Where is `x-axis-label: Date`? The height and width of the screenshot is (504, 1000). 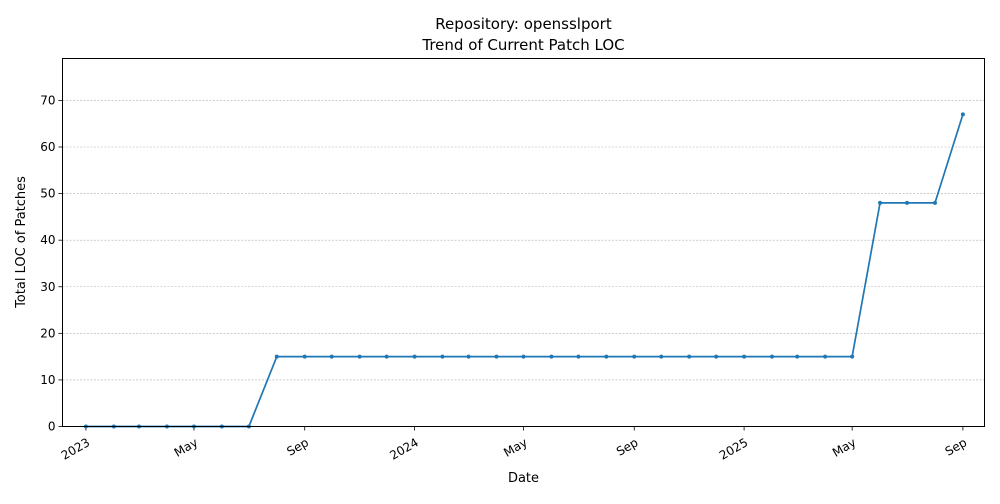 x-axis-label: Date is located at coordinates (523, 478).